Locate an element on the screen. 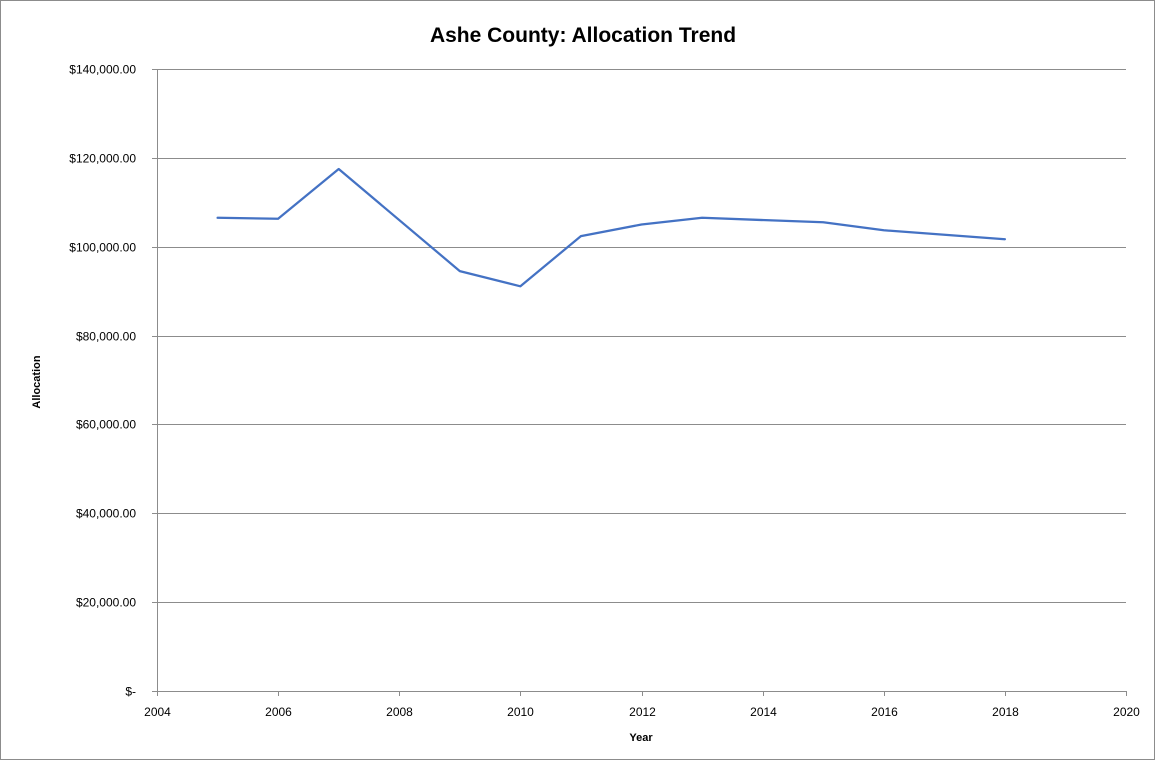  series-line is located at coordinates (611, 227).